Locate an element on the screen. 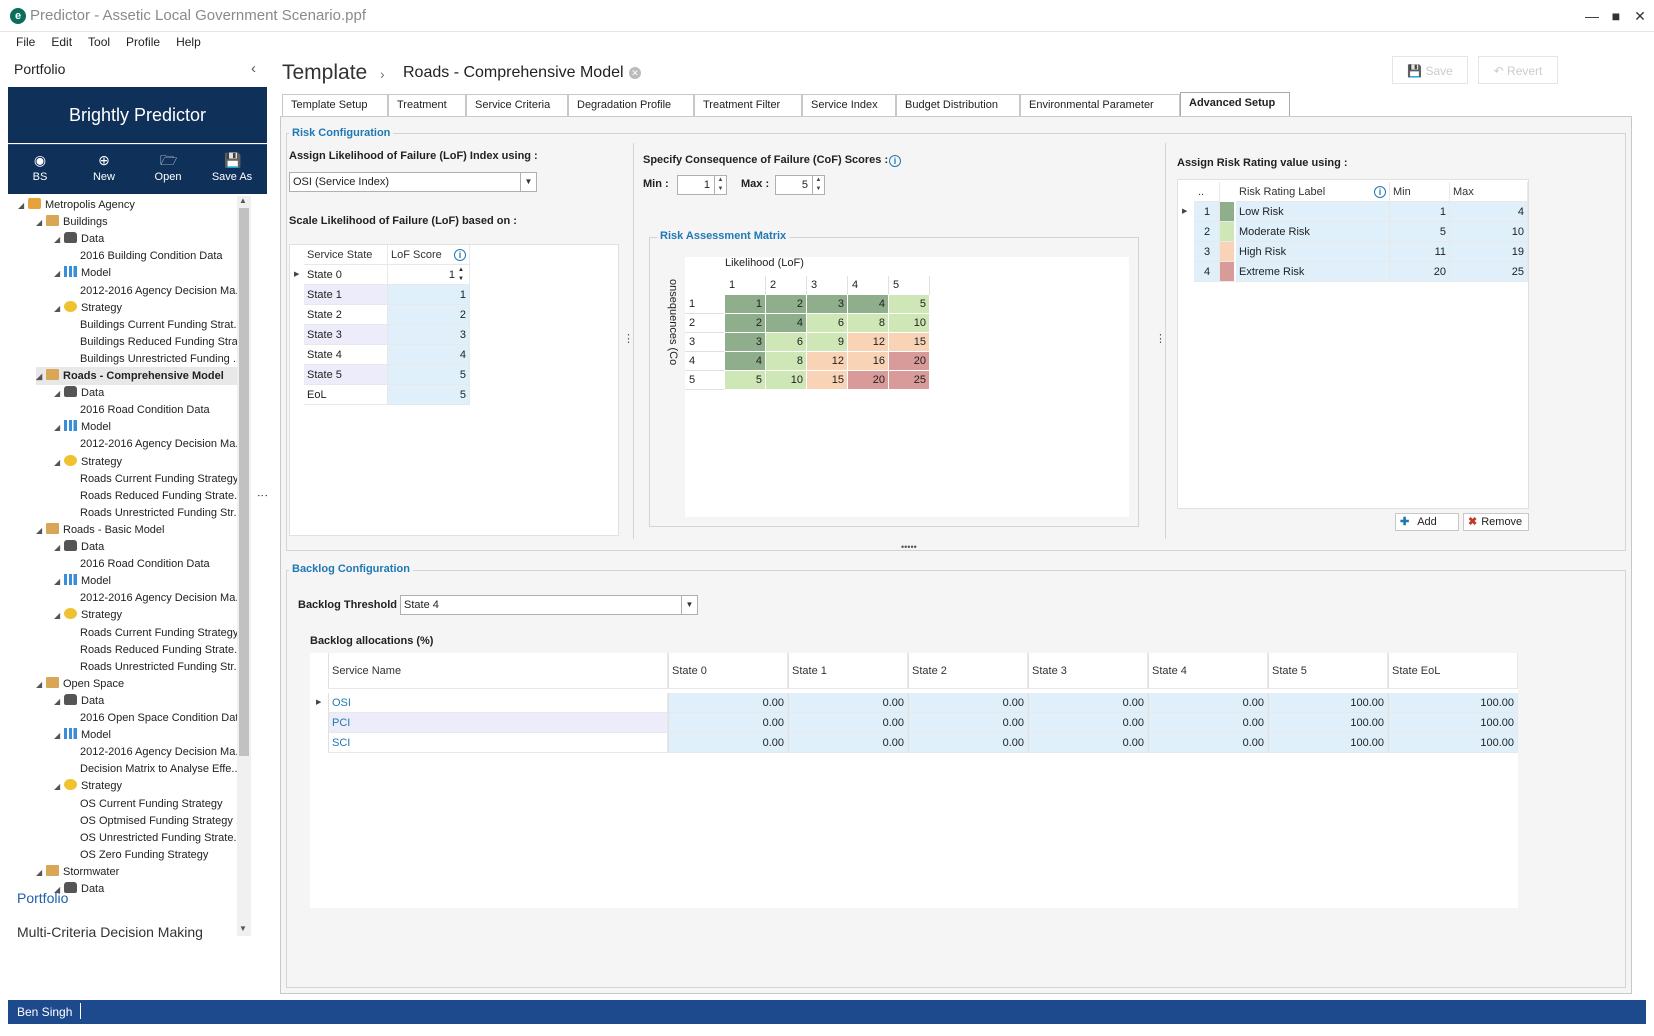  menu-file: File is located at coordinates (26, 42).